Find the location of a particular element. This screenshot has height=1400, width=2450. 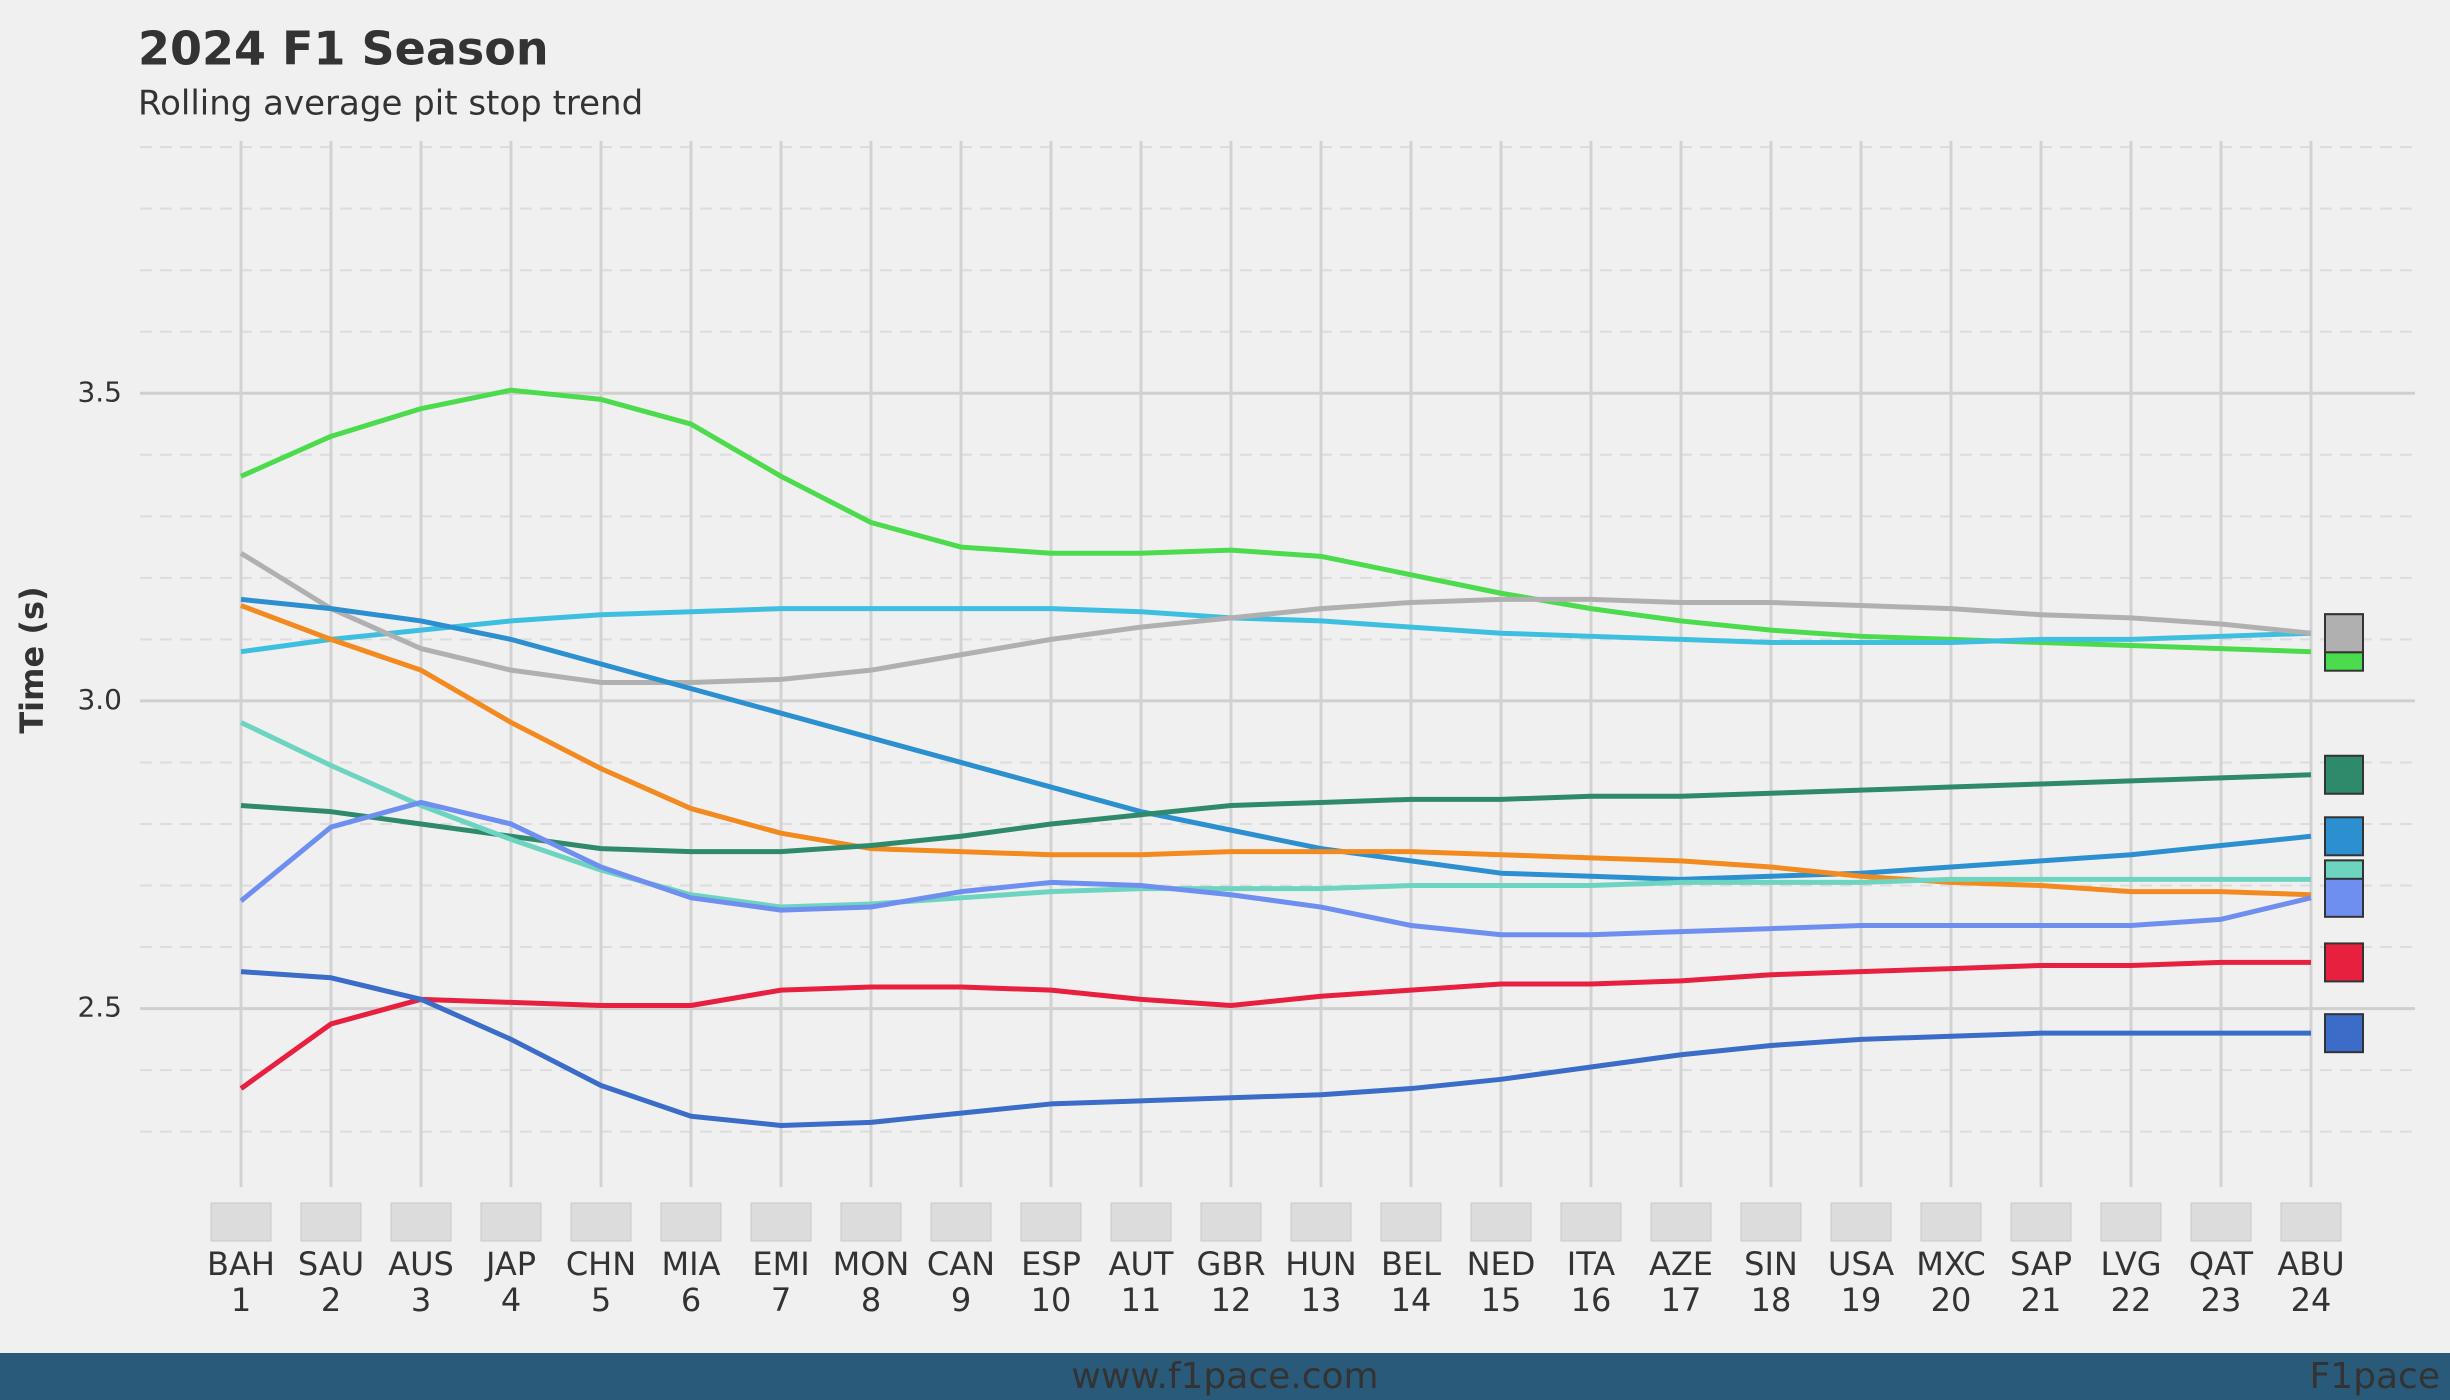

x-tick-label: BEL is located at coordinates (1411, 1264).